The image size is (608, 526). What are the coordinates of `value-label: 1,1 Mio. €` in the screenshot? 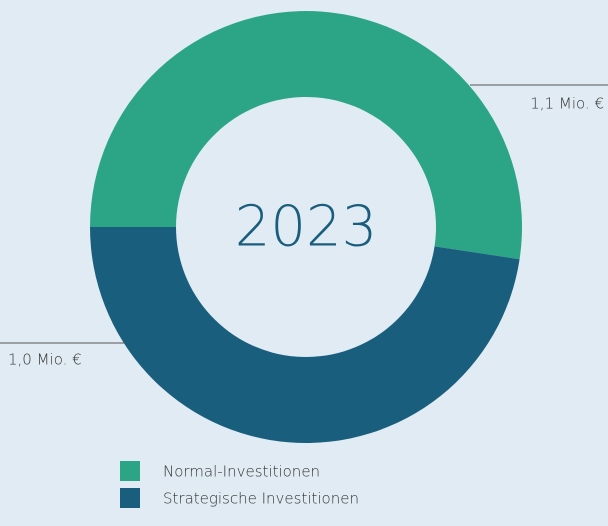 It's located at (567, 104).